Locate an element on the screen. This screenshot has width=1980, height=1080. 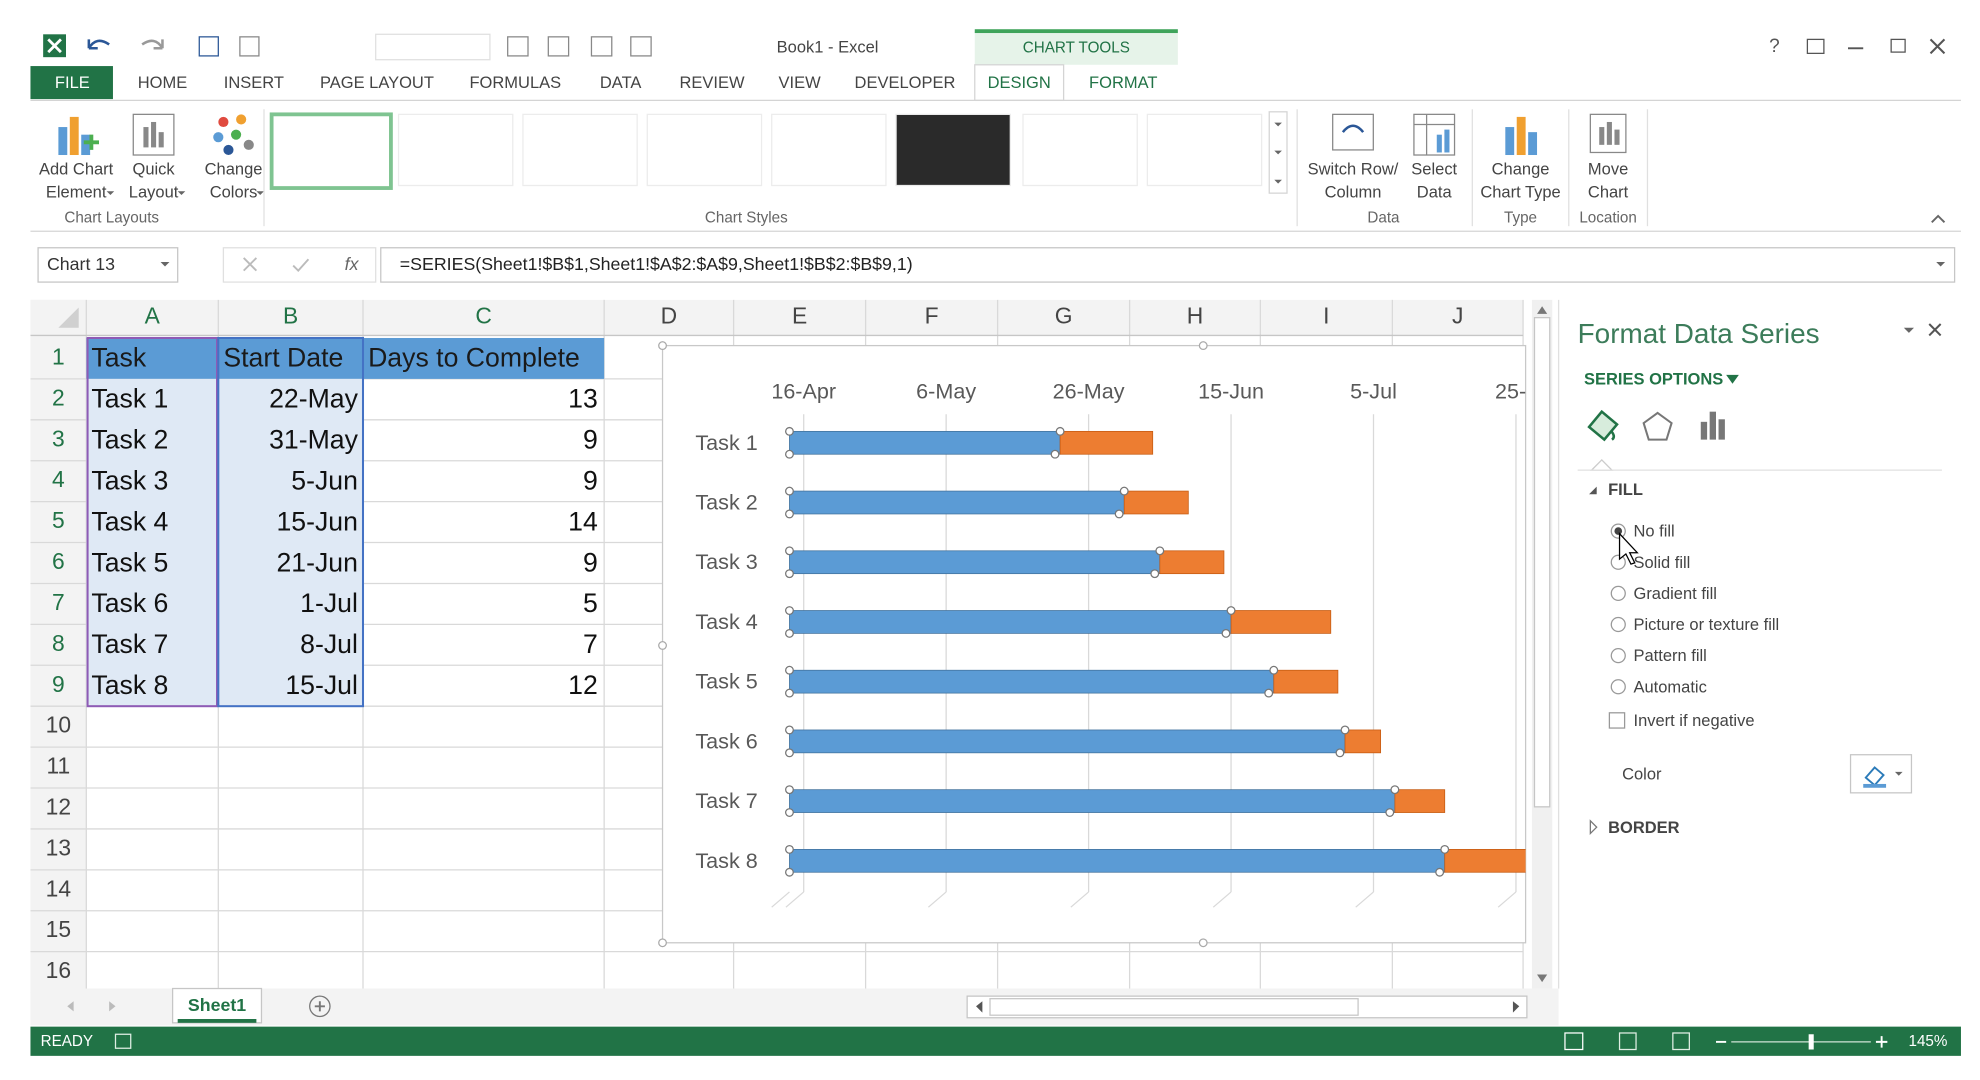
row-header: 3 is located at coordinates (58, 438).